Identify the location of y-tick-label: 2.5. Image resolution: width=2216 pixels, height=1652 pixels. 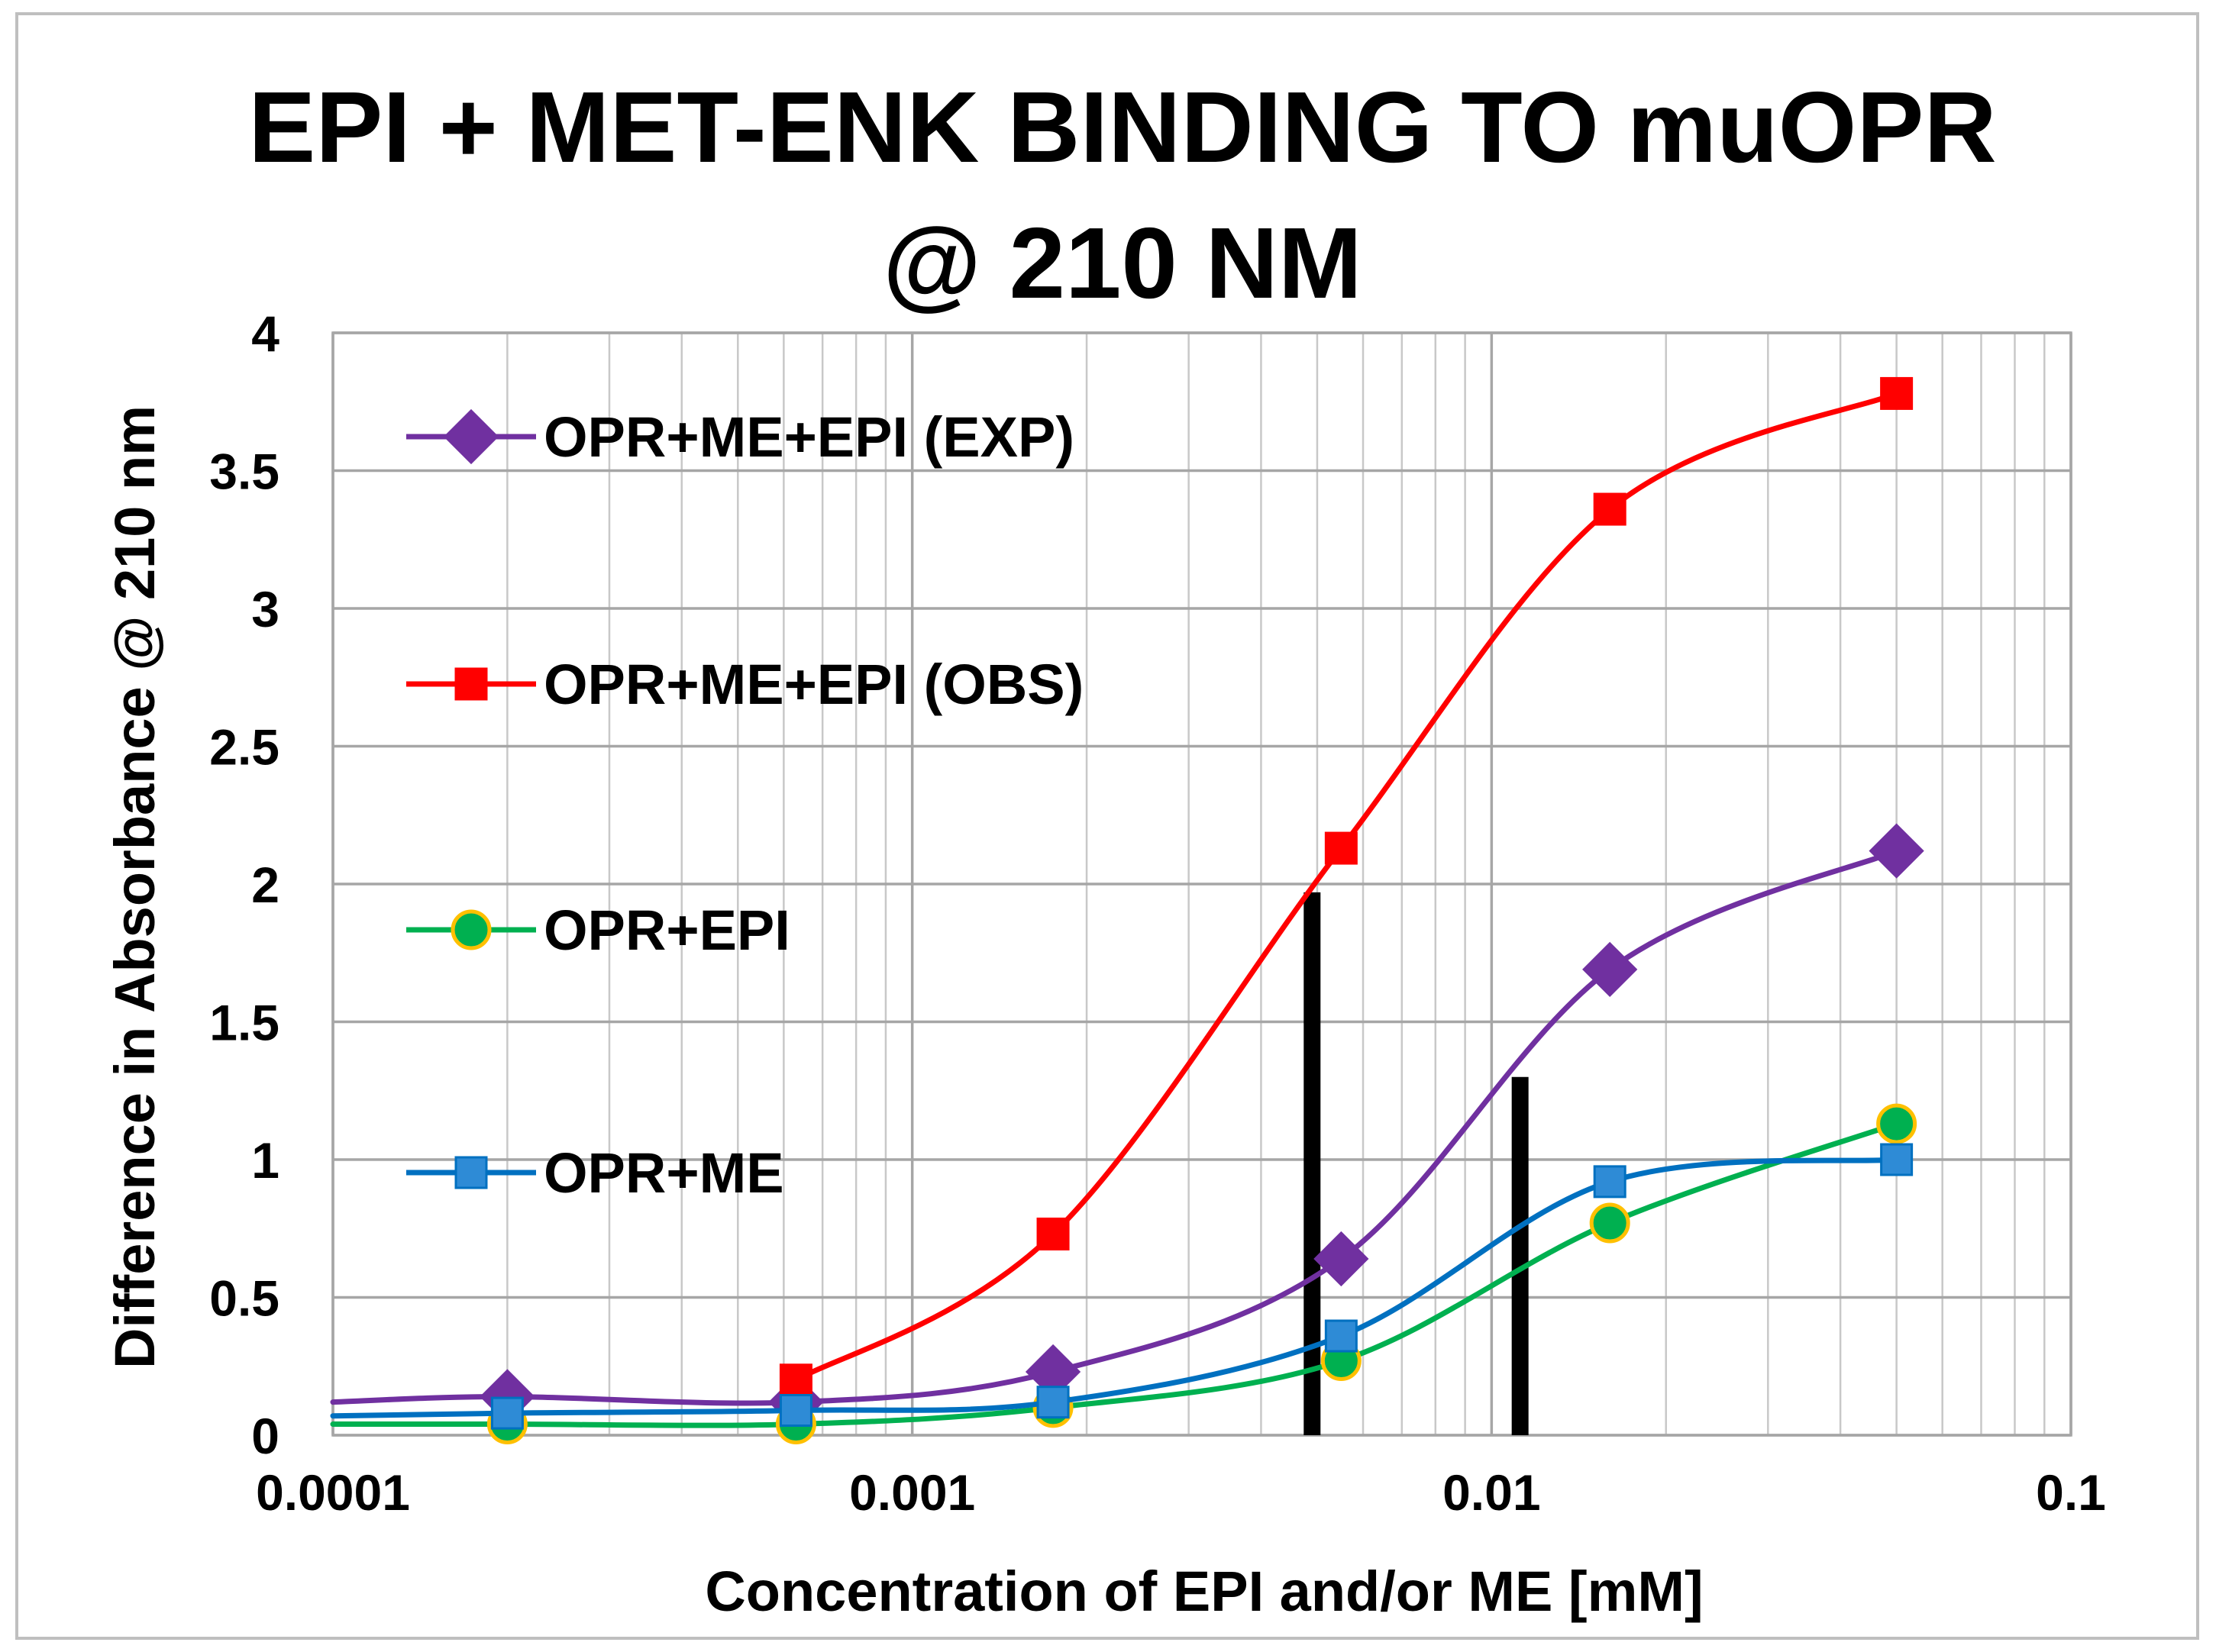
(244, 747).